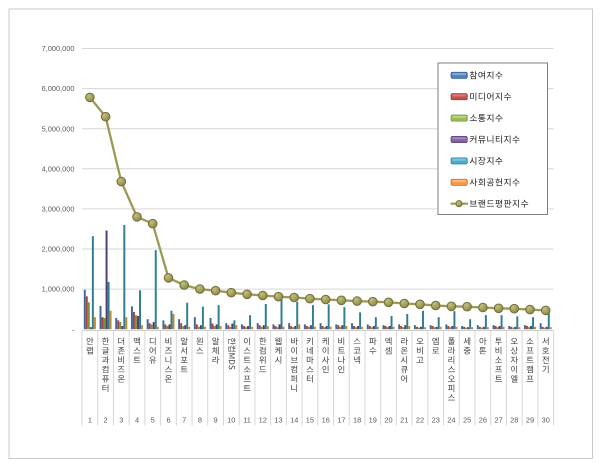 Image resolution: width=600 pixels, height=466 pixels. Describe the element at coordinates (90, 420) in the screenshot. I see `svg-text: 1` at that location.